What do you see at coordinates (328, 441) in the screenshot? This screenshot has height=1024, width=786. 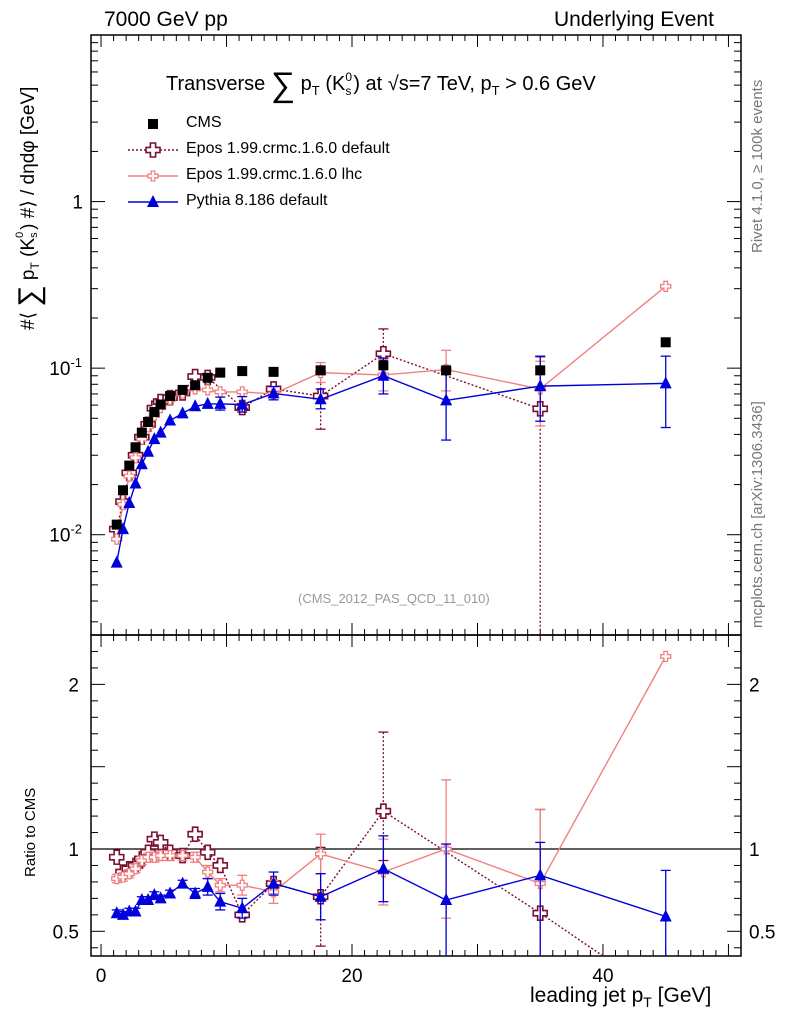 I see `main-epos-1-99-crmc-1-6-0-default-line` at bounding box center [328, 441].